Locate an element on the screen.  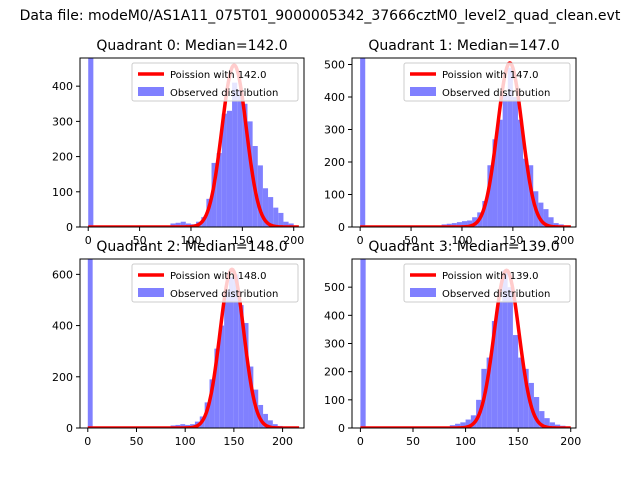
y-tick-label: 600 is located at coordinates (62, 274).